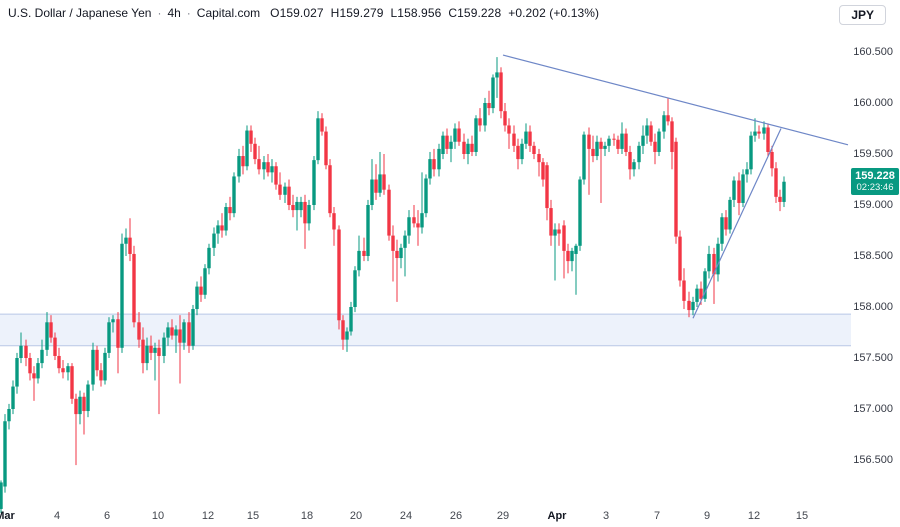 Image resolution: width=900 pixels, height=527 pixels. What do you see at coordinates (737, 223) in the screenshot?
I see `trendline-ascending` at bounding box center [737, 223].